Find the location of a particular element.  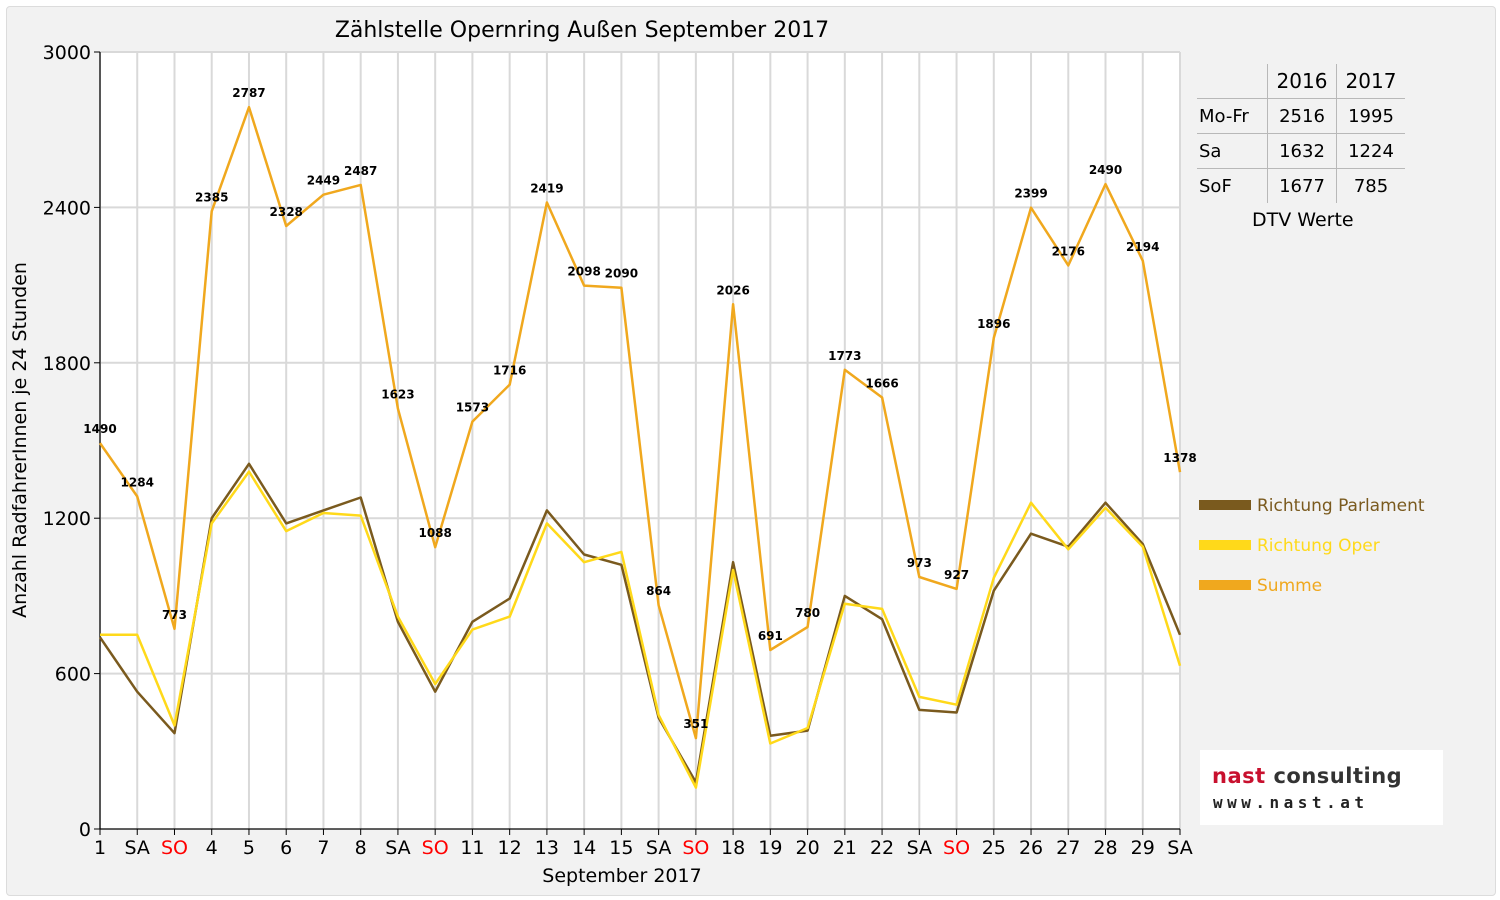

data-label: 2176 is located at coordinates (1068, 251).